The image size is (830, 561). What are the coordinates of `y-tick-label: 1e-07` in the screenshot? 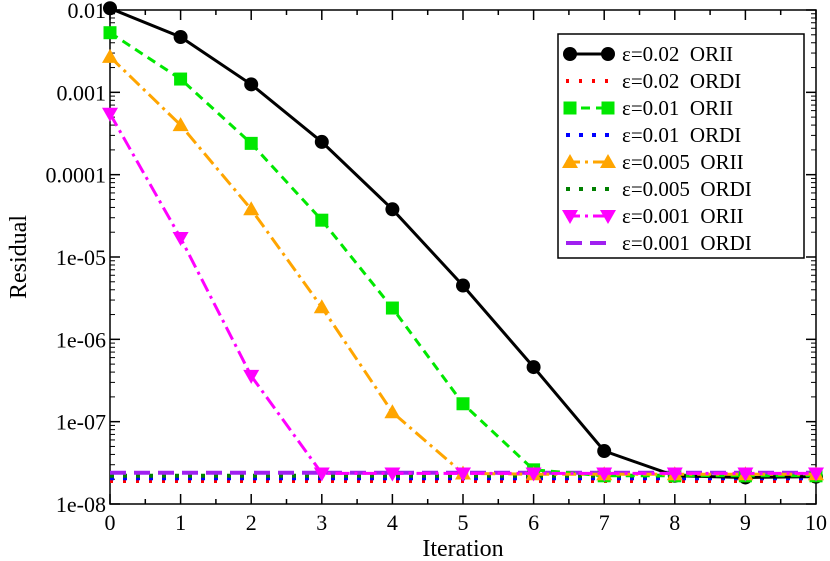 It's located at (81, 422).